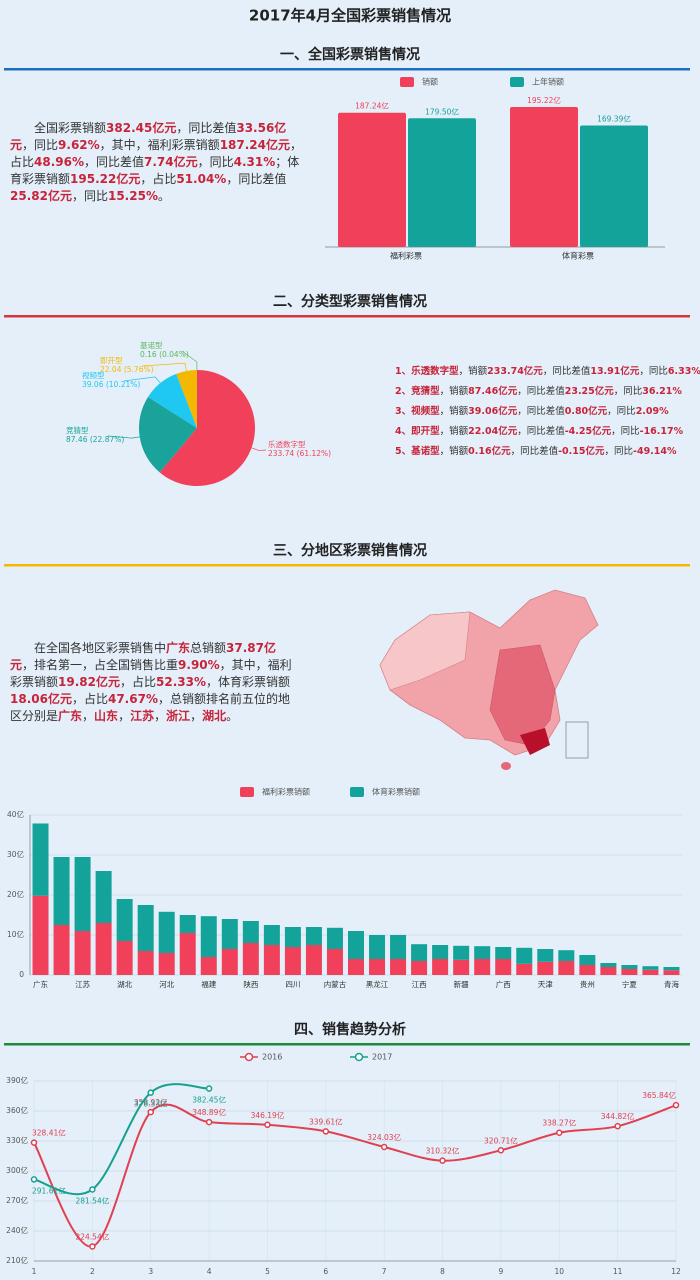 This screenshot has width=700, height=1280. What do you see at coordinates (350, 16) in the screenshot?
I see `page-title: 2017年4月全国彩票销售情况` at bounding box center [350, 16].